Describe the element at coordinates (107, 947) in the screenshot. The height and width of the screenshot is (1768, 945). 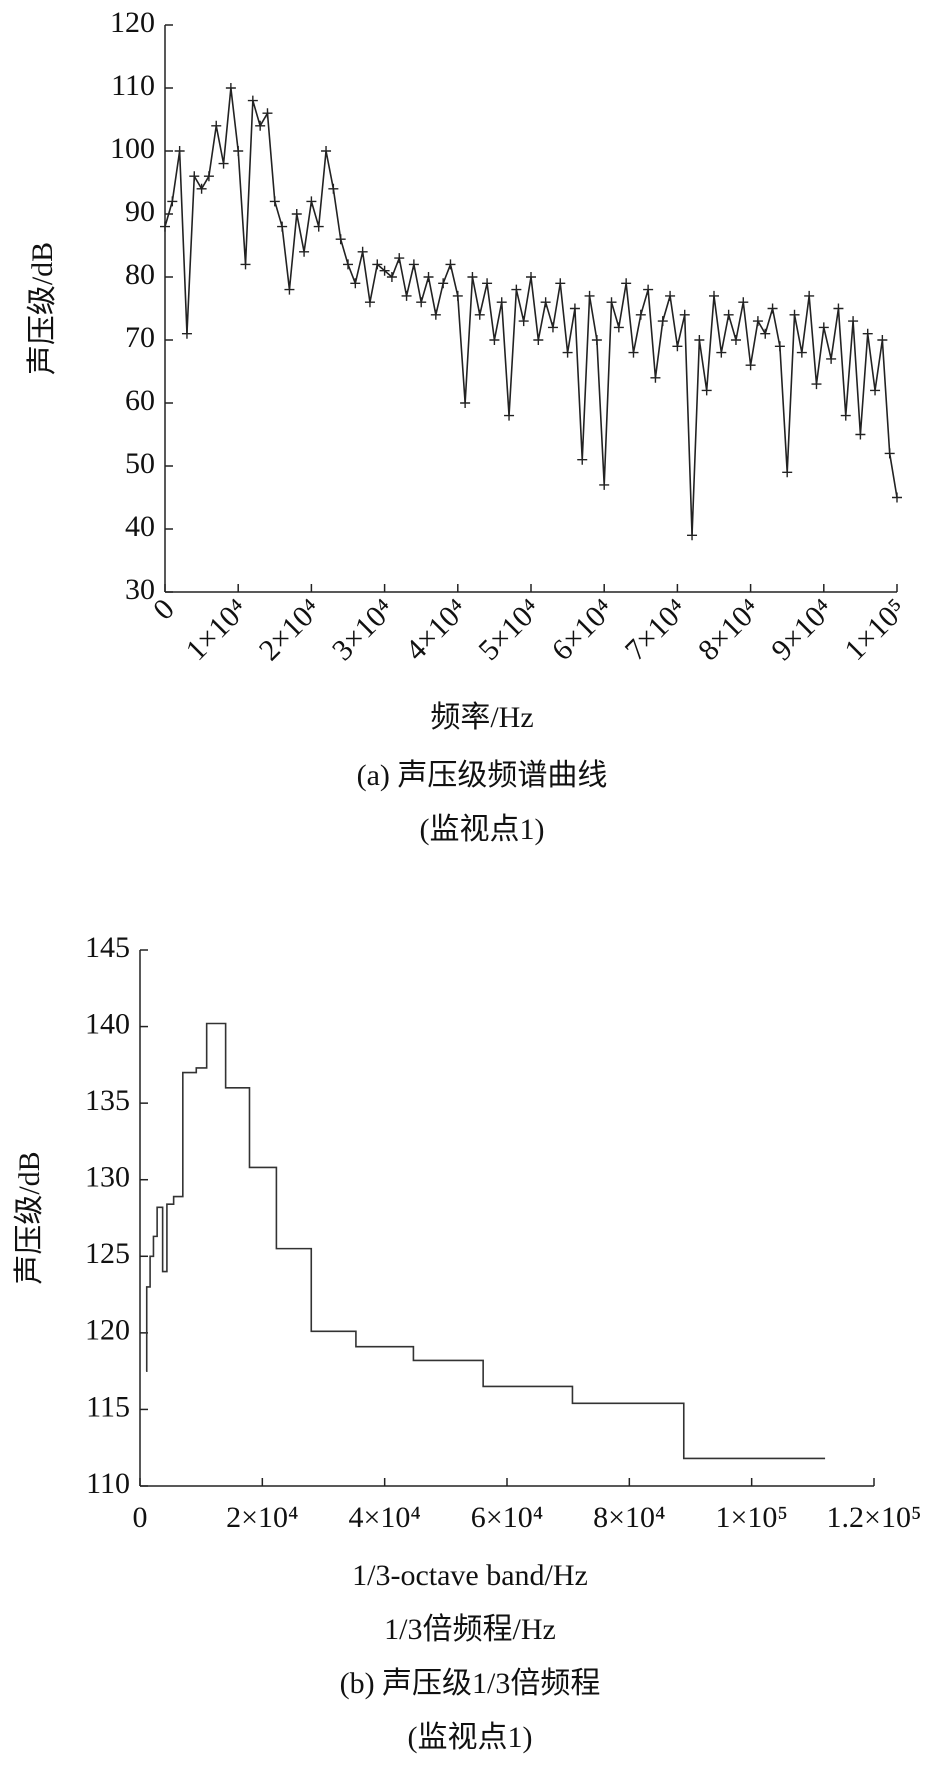
I see `y-tick-label: 145` at that location.